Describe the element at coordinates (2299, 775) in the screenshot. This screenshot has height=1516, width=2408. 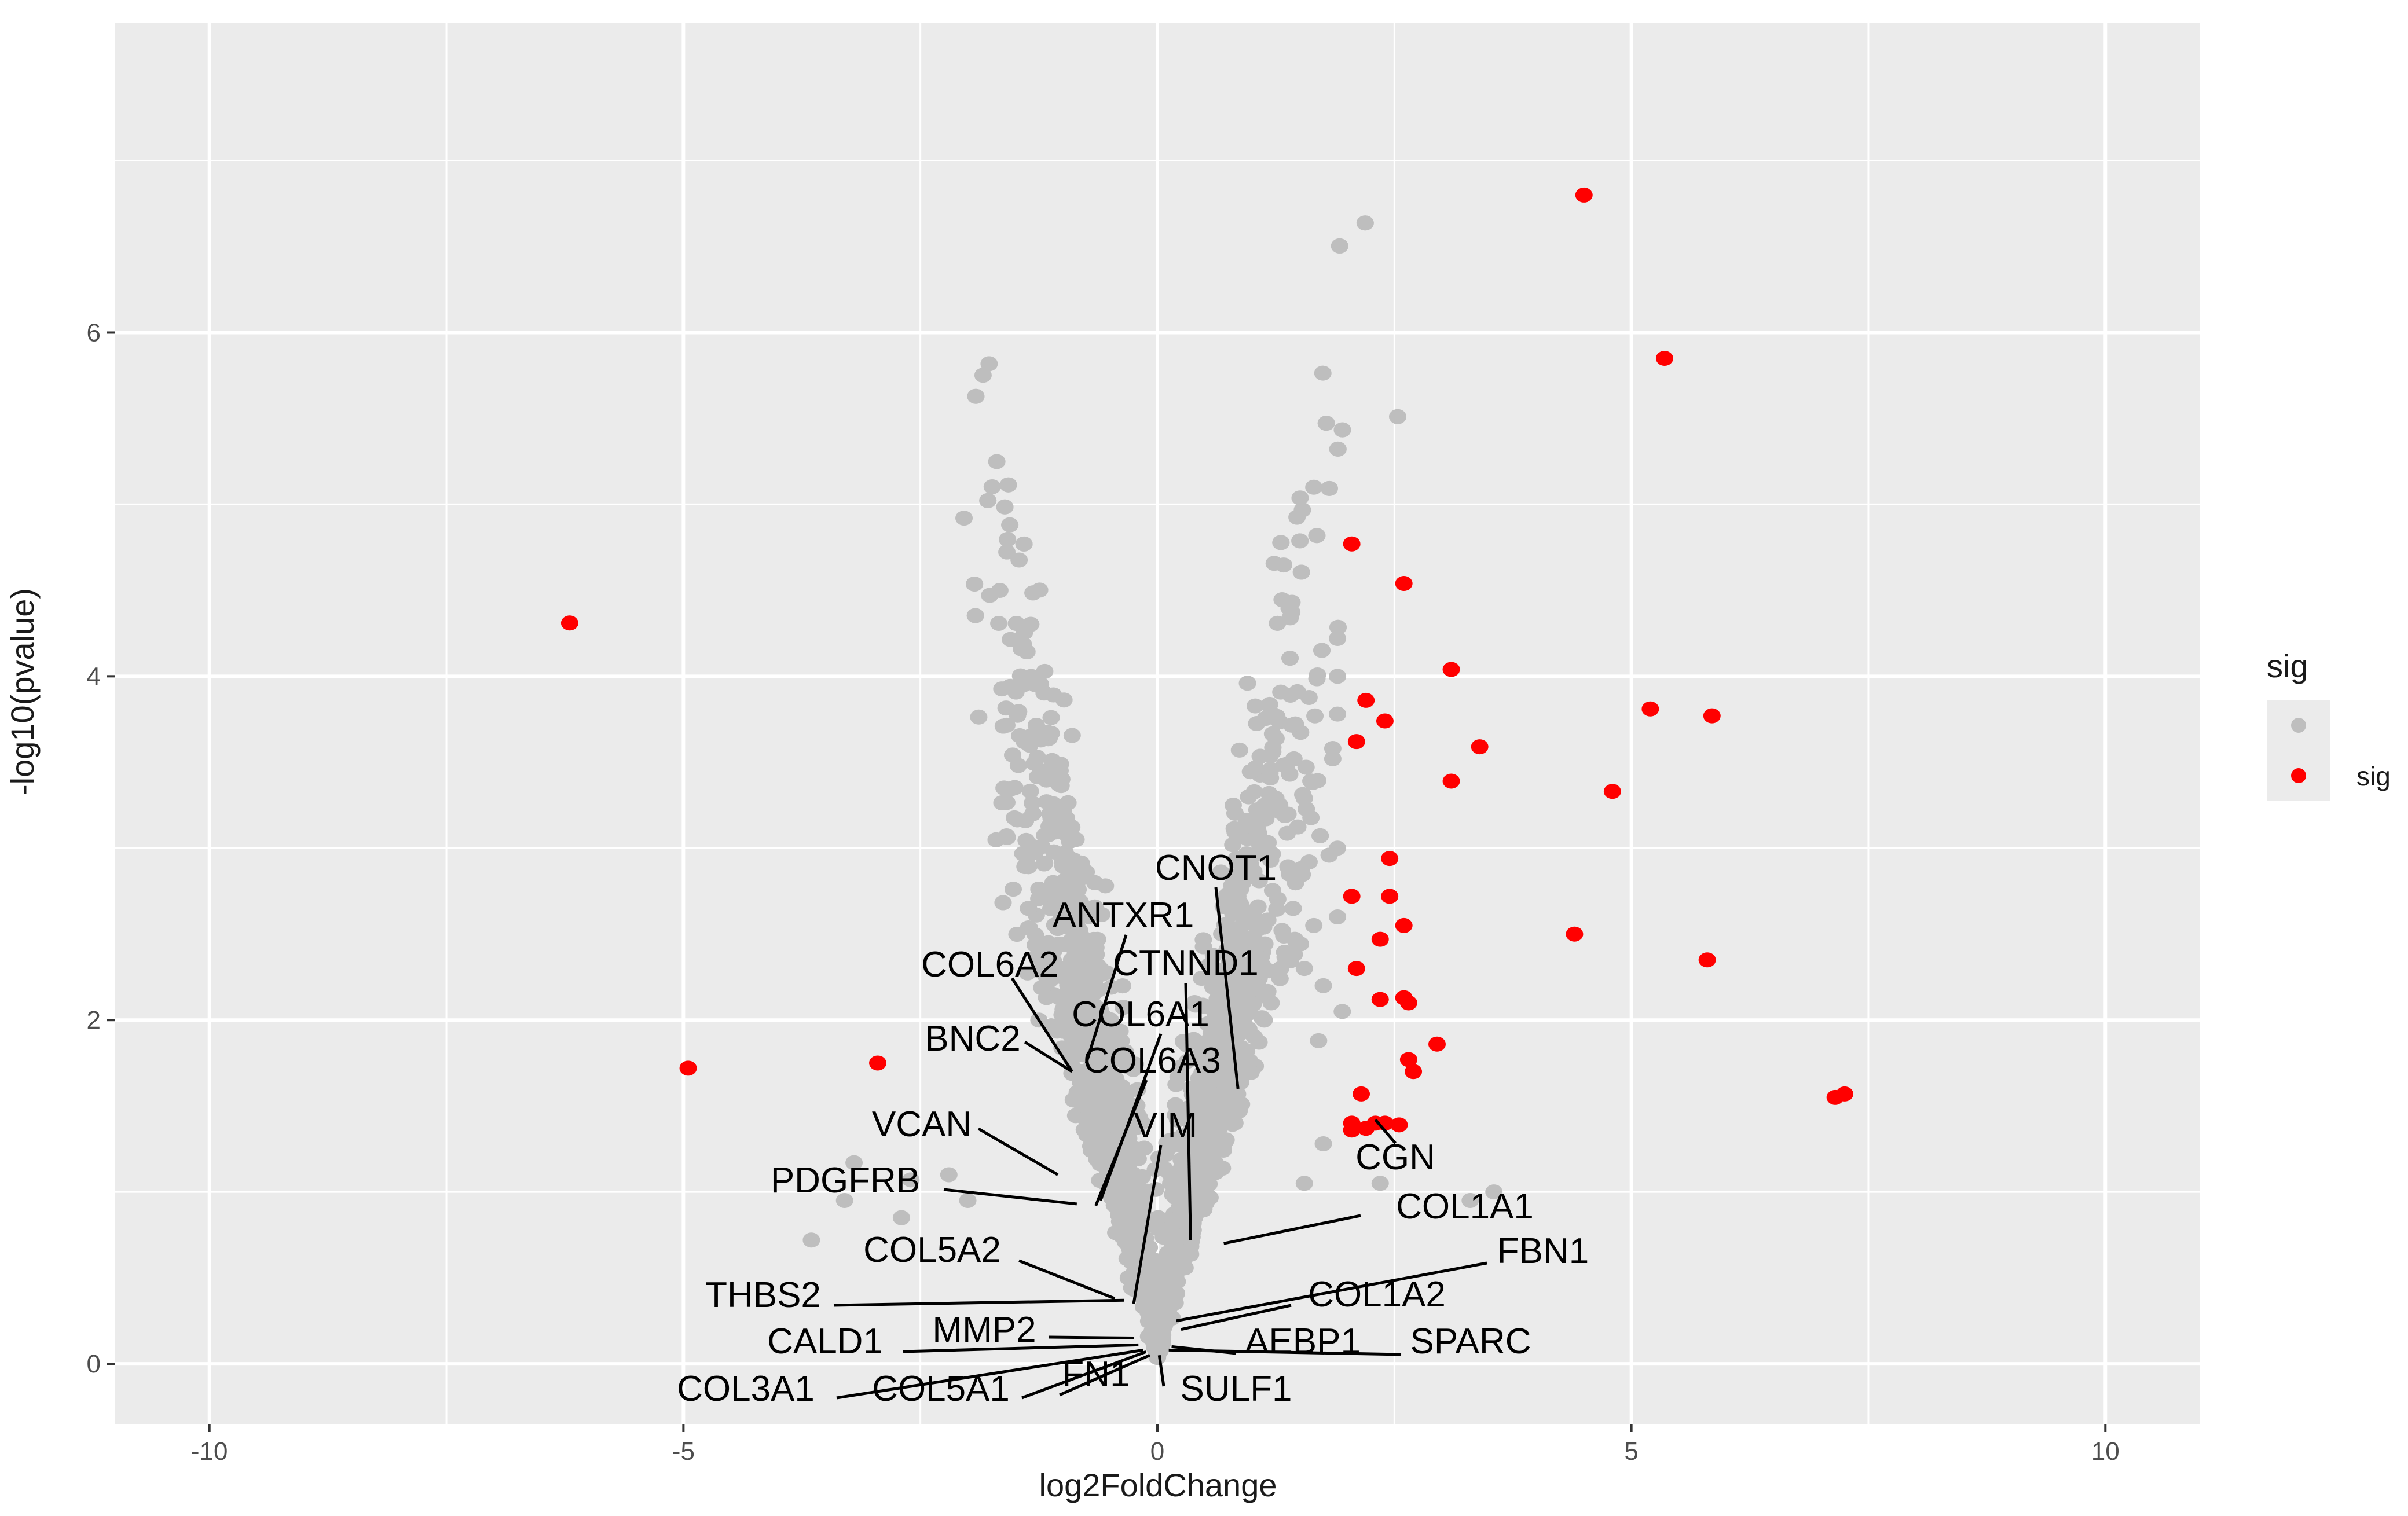
I see `legend-marker-sig` at that location.